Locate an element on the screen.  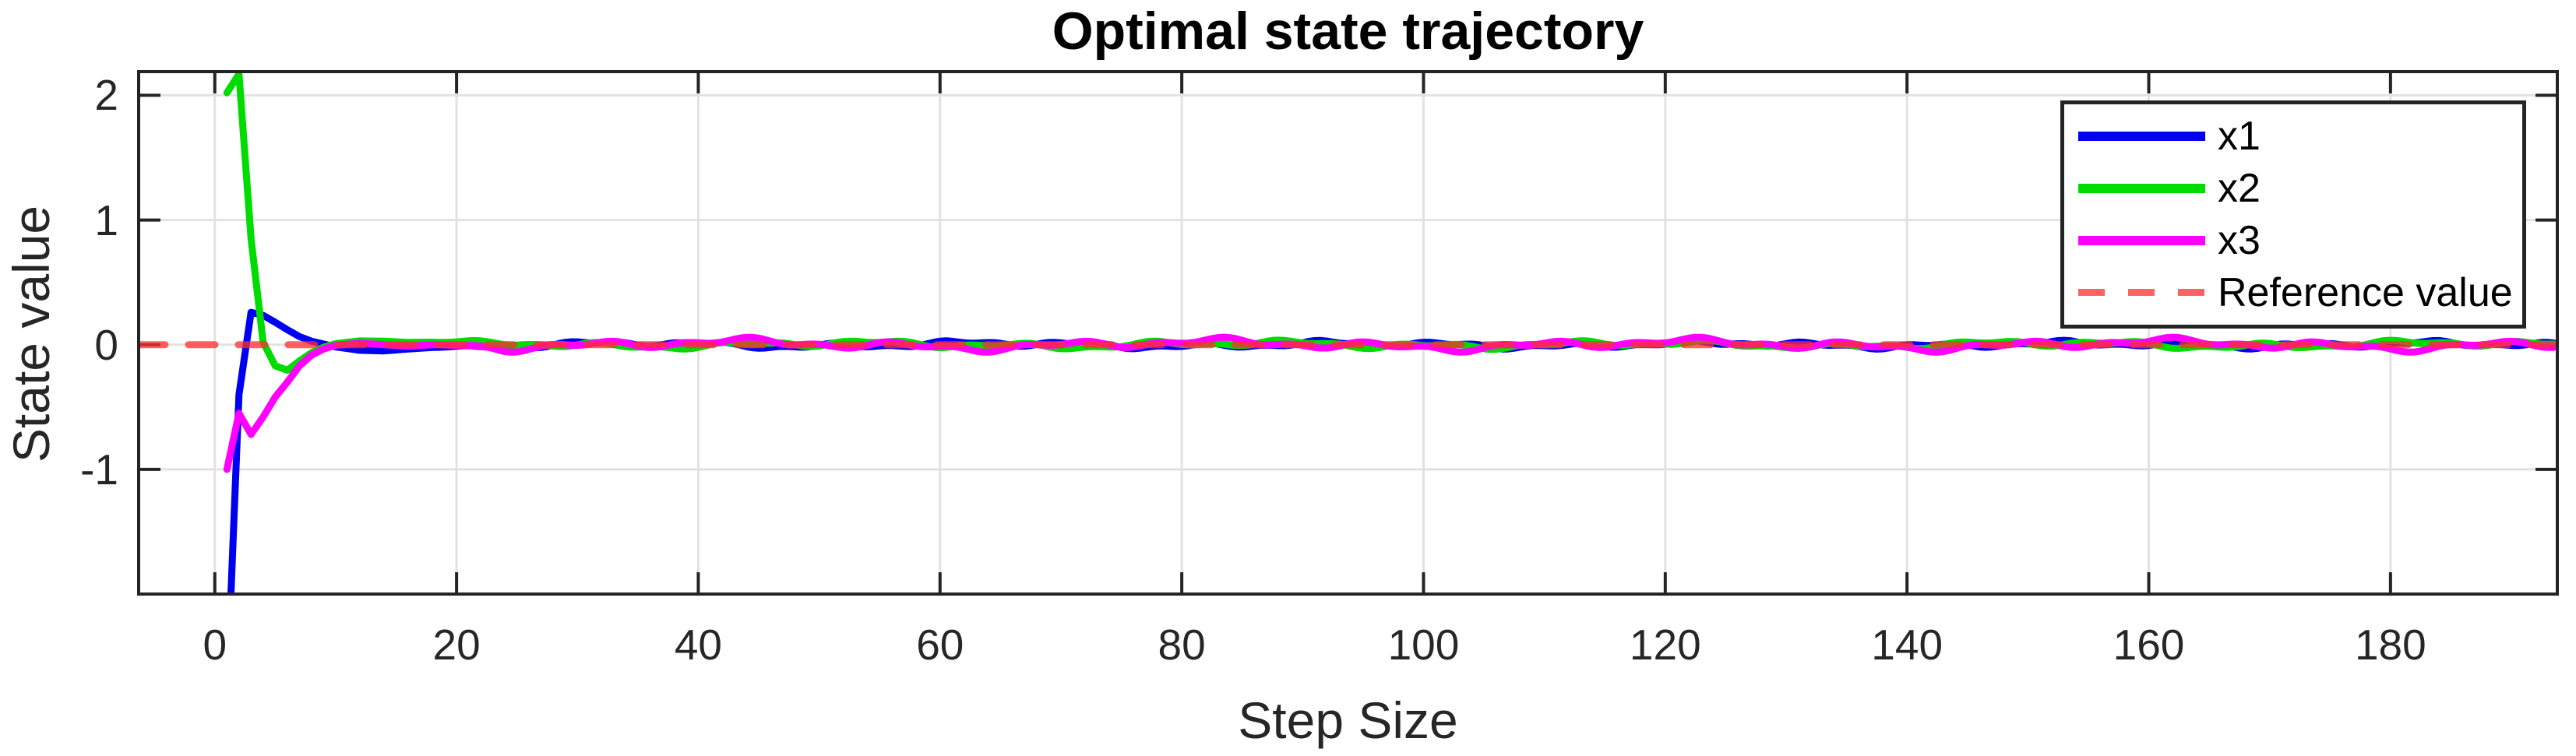
legend-line-sample-x3 is located at coordinates (2141, 240).